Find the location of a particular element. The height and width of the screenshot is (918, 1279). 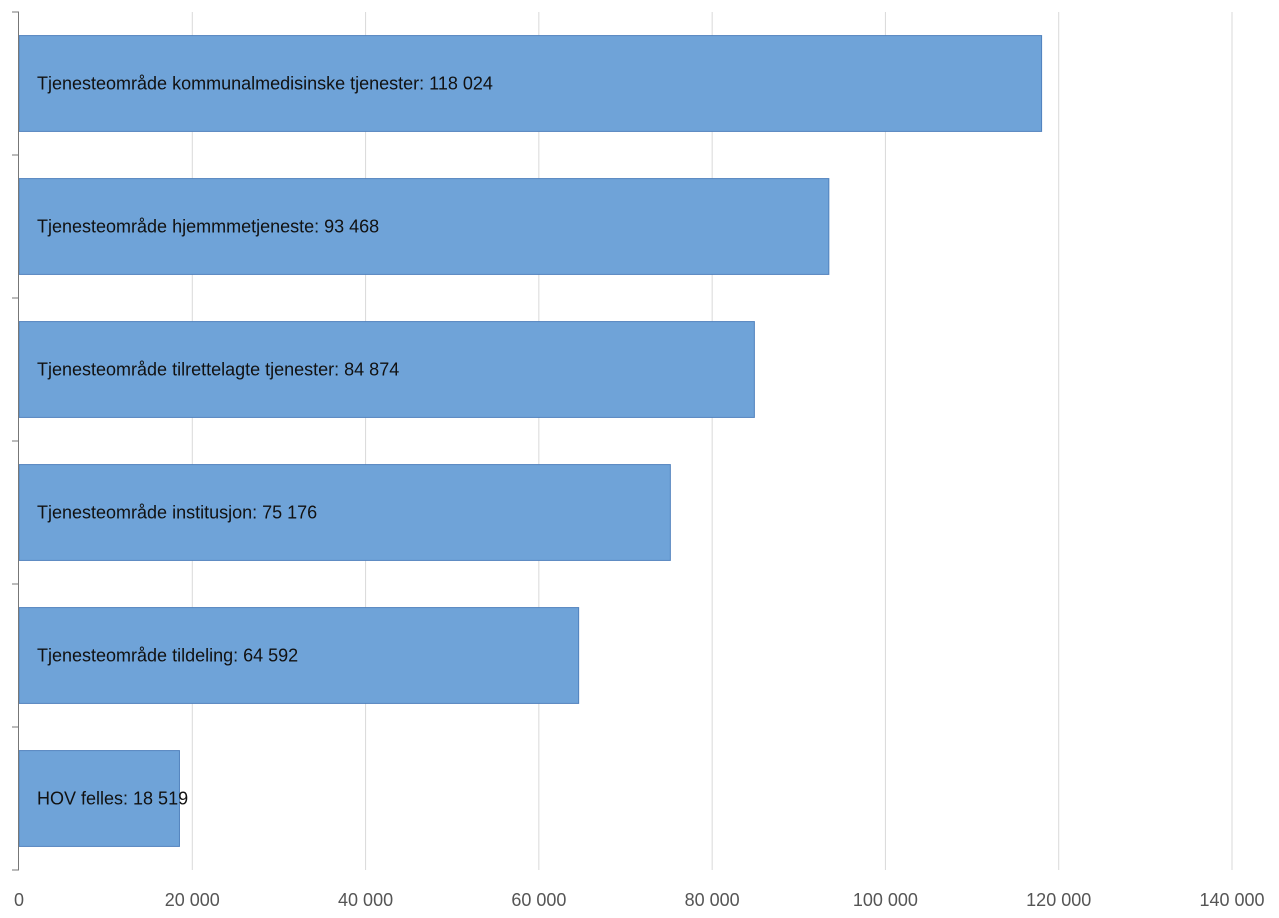

bar-label: Tjenesteområde tildeling: 64 592 is located at coordinates (167, 656).